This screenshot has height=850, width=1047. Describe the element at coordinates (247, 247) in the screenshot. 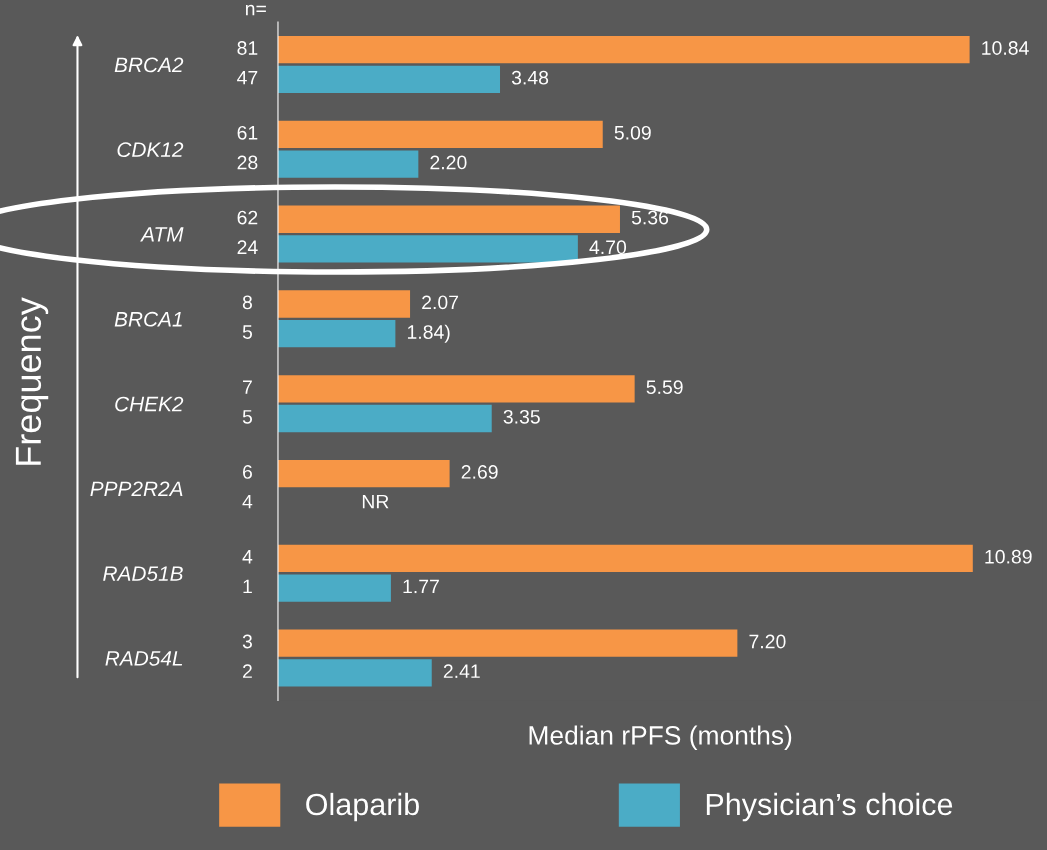

I see `text: 24` at that location.